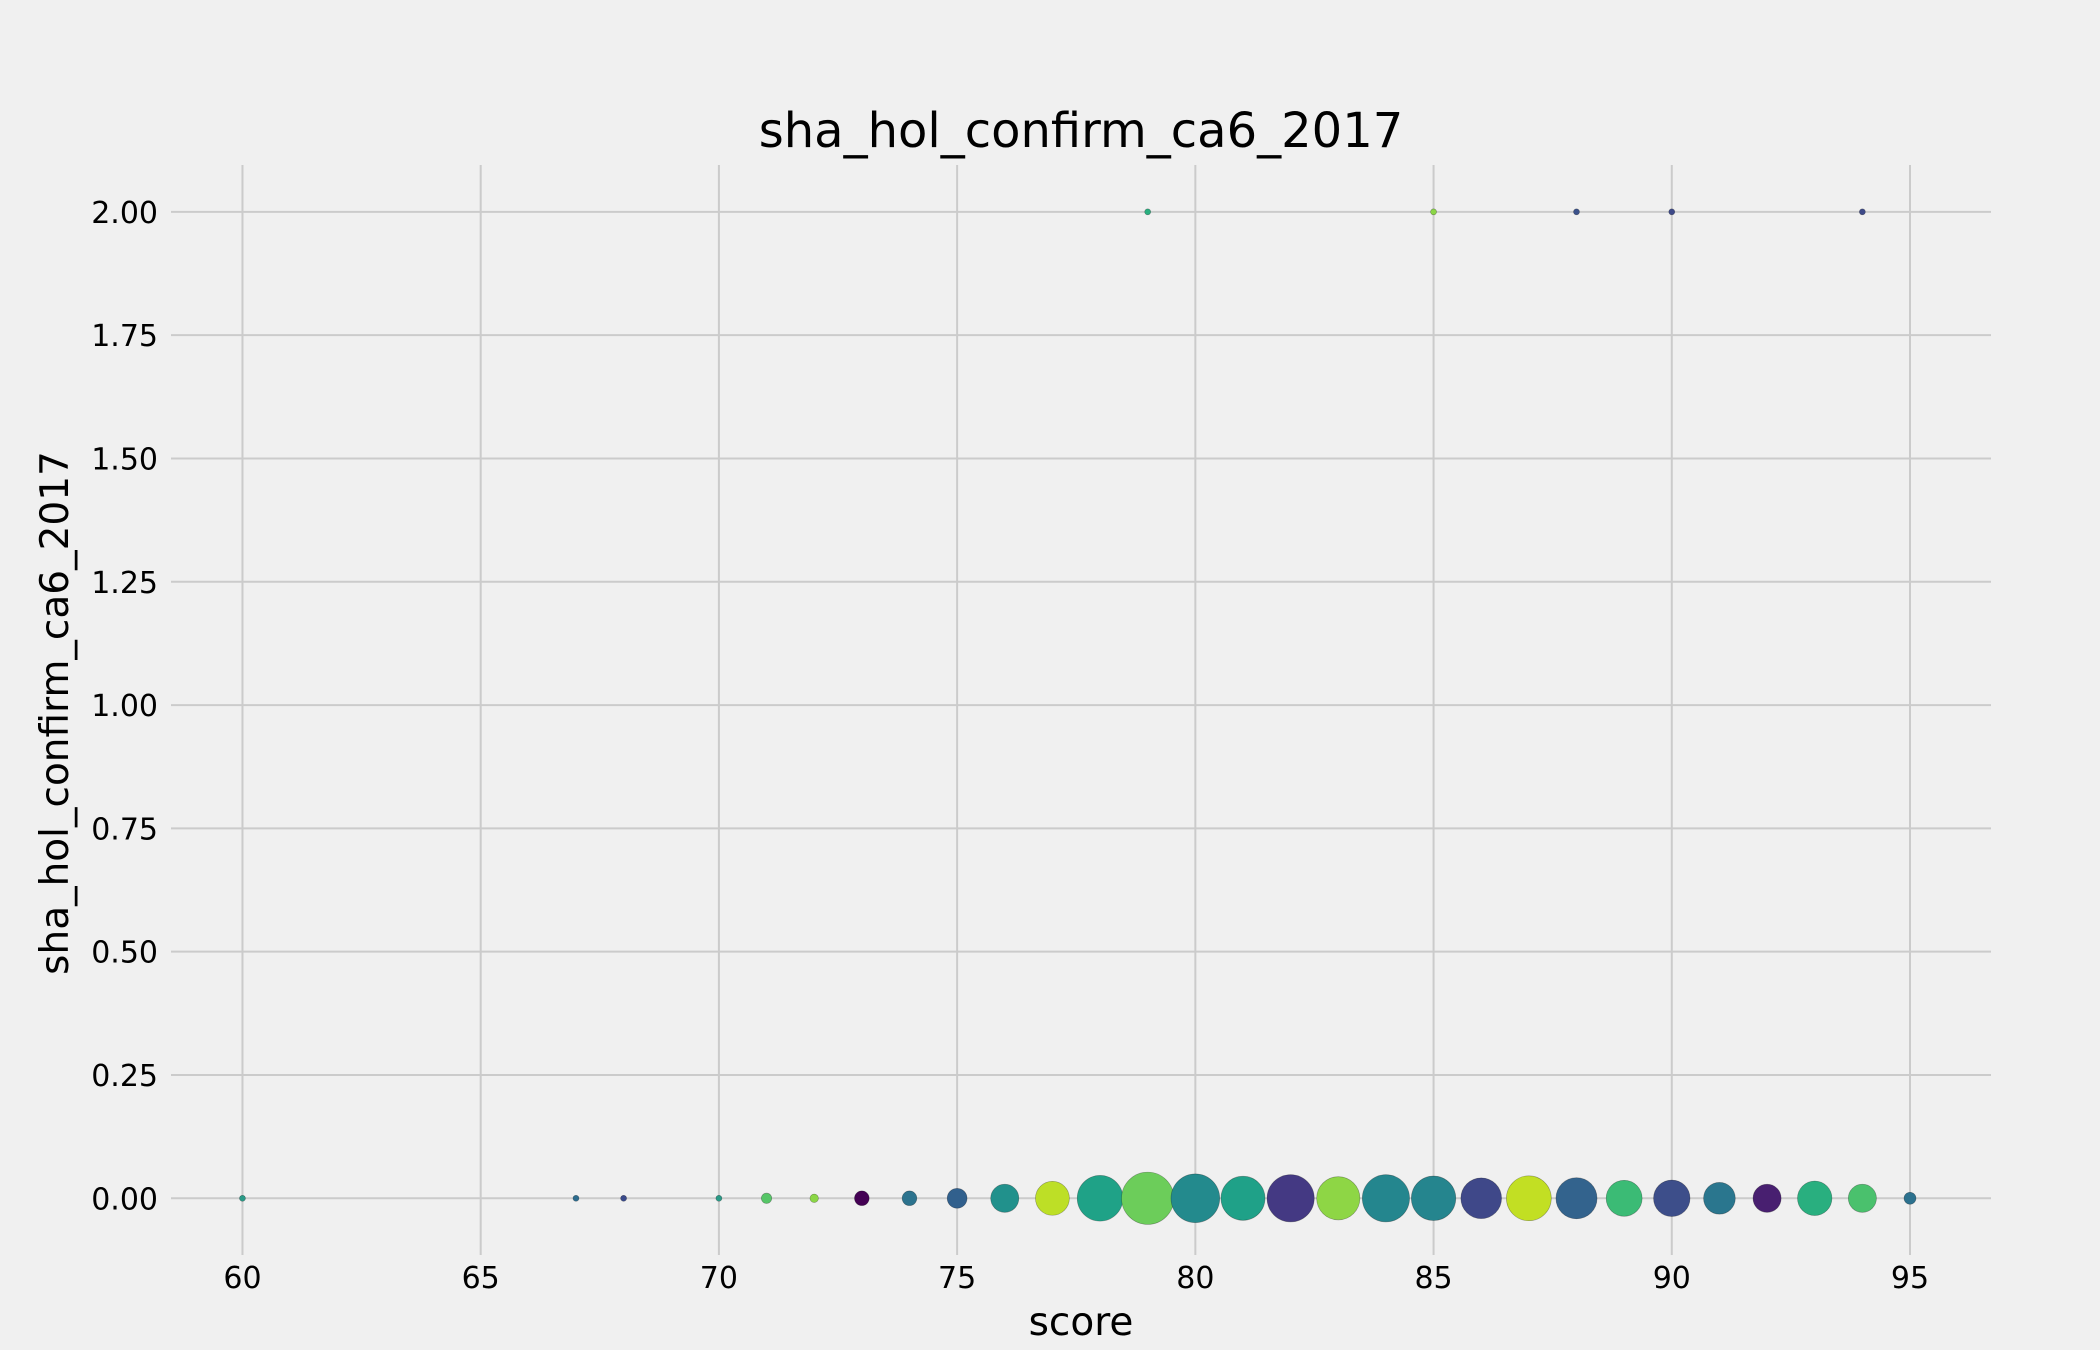 The width and height of the screenshot is (2100, 1350). What do you see at coordinates (124, 213) in the screenshot?
I see `y-tick-label: 2.00` at bounding box center [124, 213].